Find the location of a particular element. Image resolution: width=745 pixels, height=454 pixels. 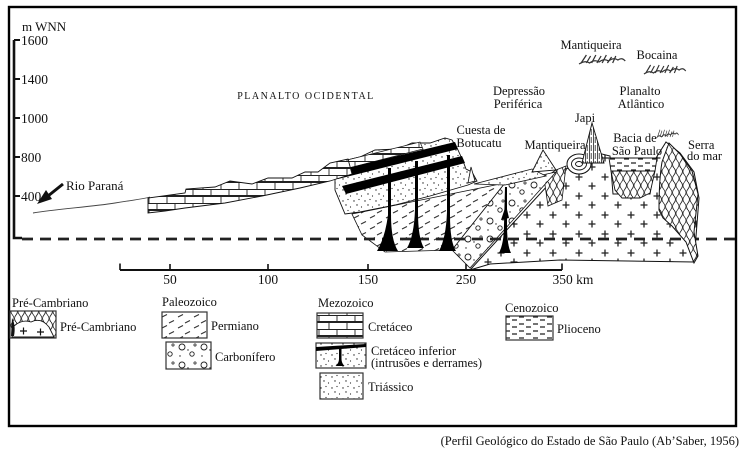

legend-group-precambrian-title: Pré-Cambriano is located at coordinates (50, 303).